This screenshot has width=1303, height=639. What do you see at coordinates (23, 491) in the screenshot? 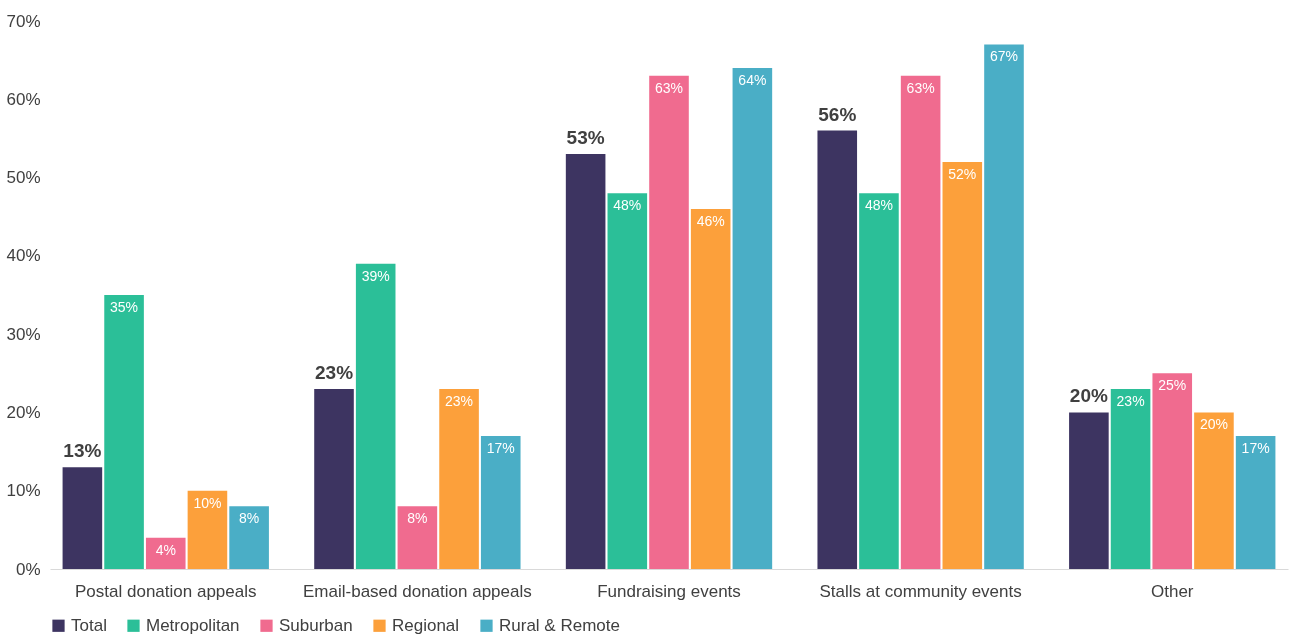
I see `y-tick-label: 10%` at bounding box center [23, 491].